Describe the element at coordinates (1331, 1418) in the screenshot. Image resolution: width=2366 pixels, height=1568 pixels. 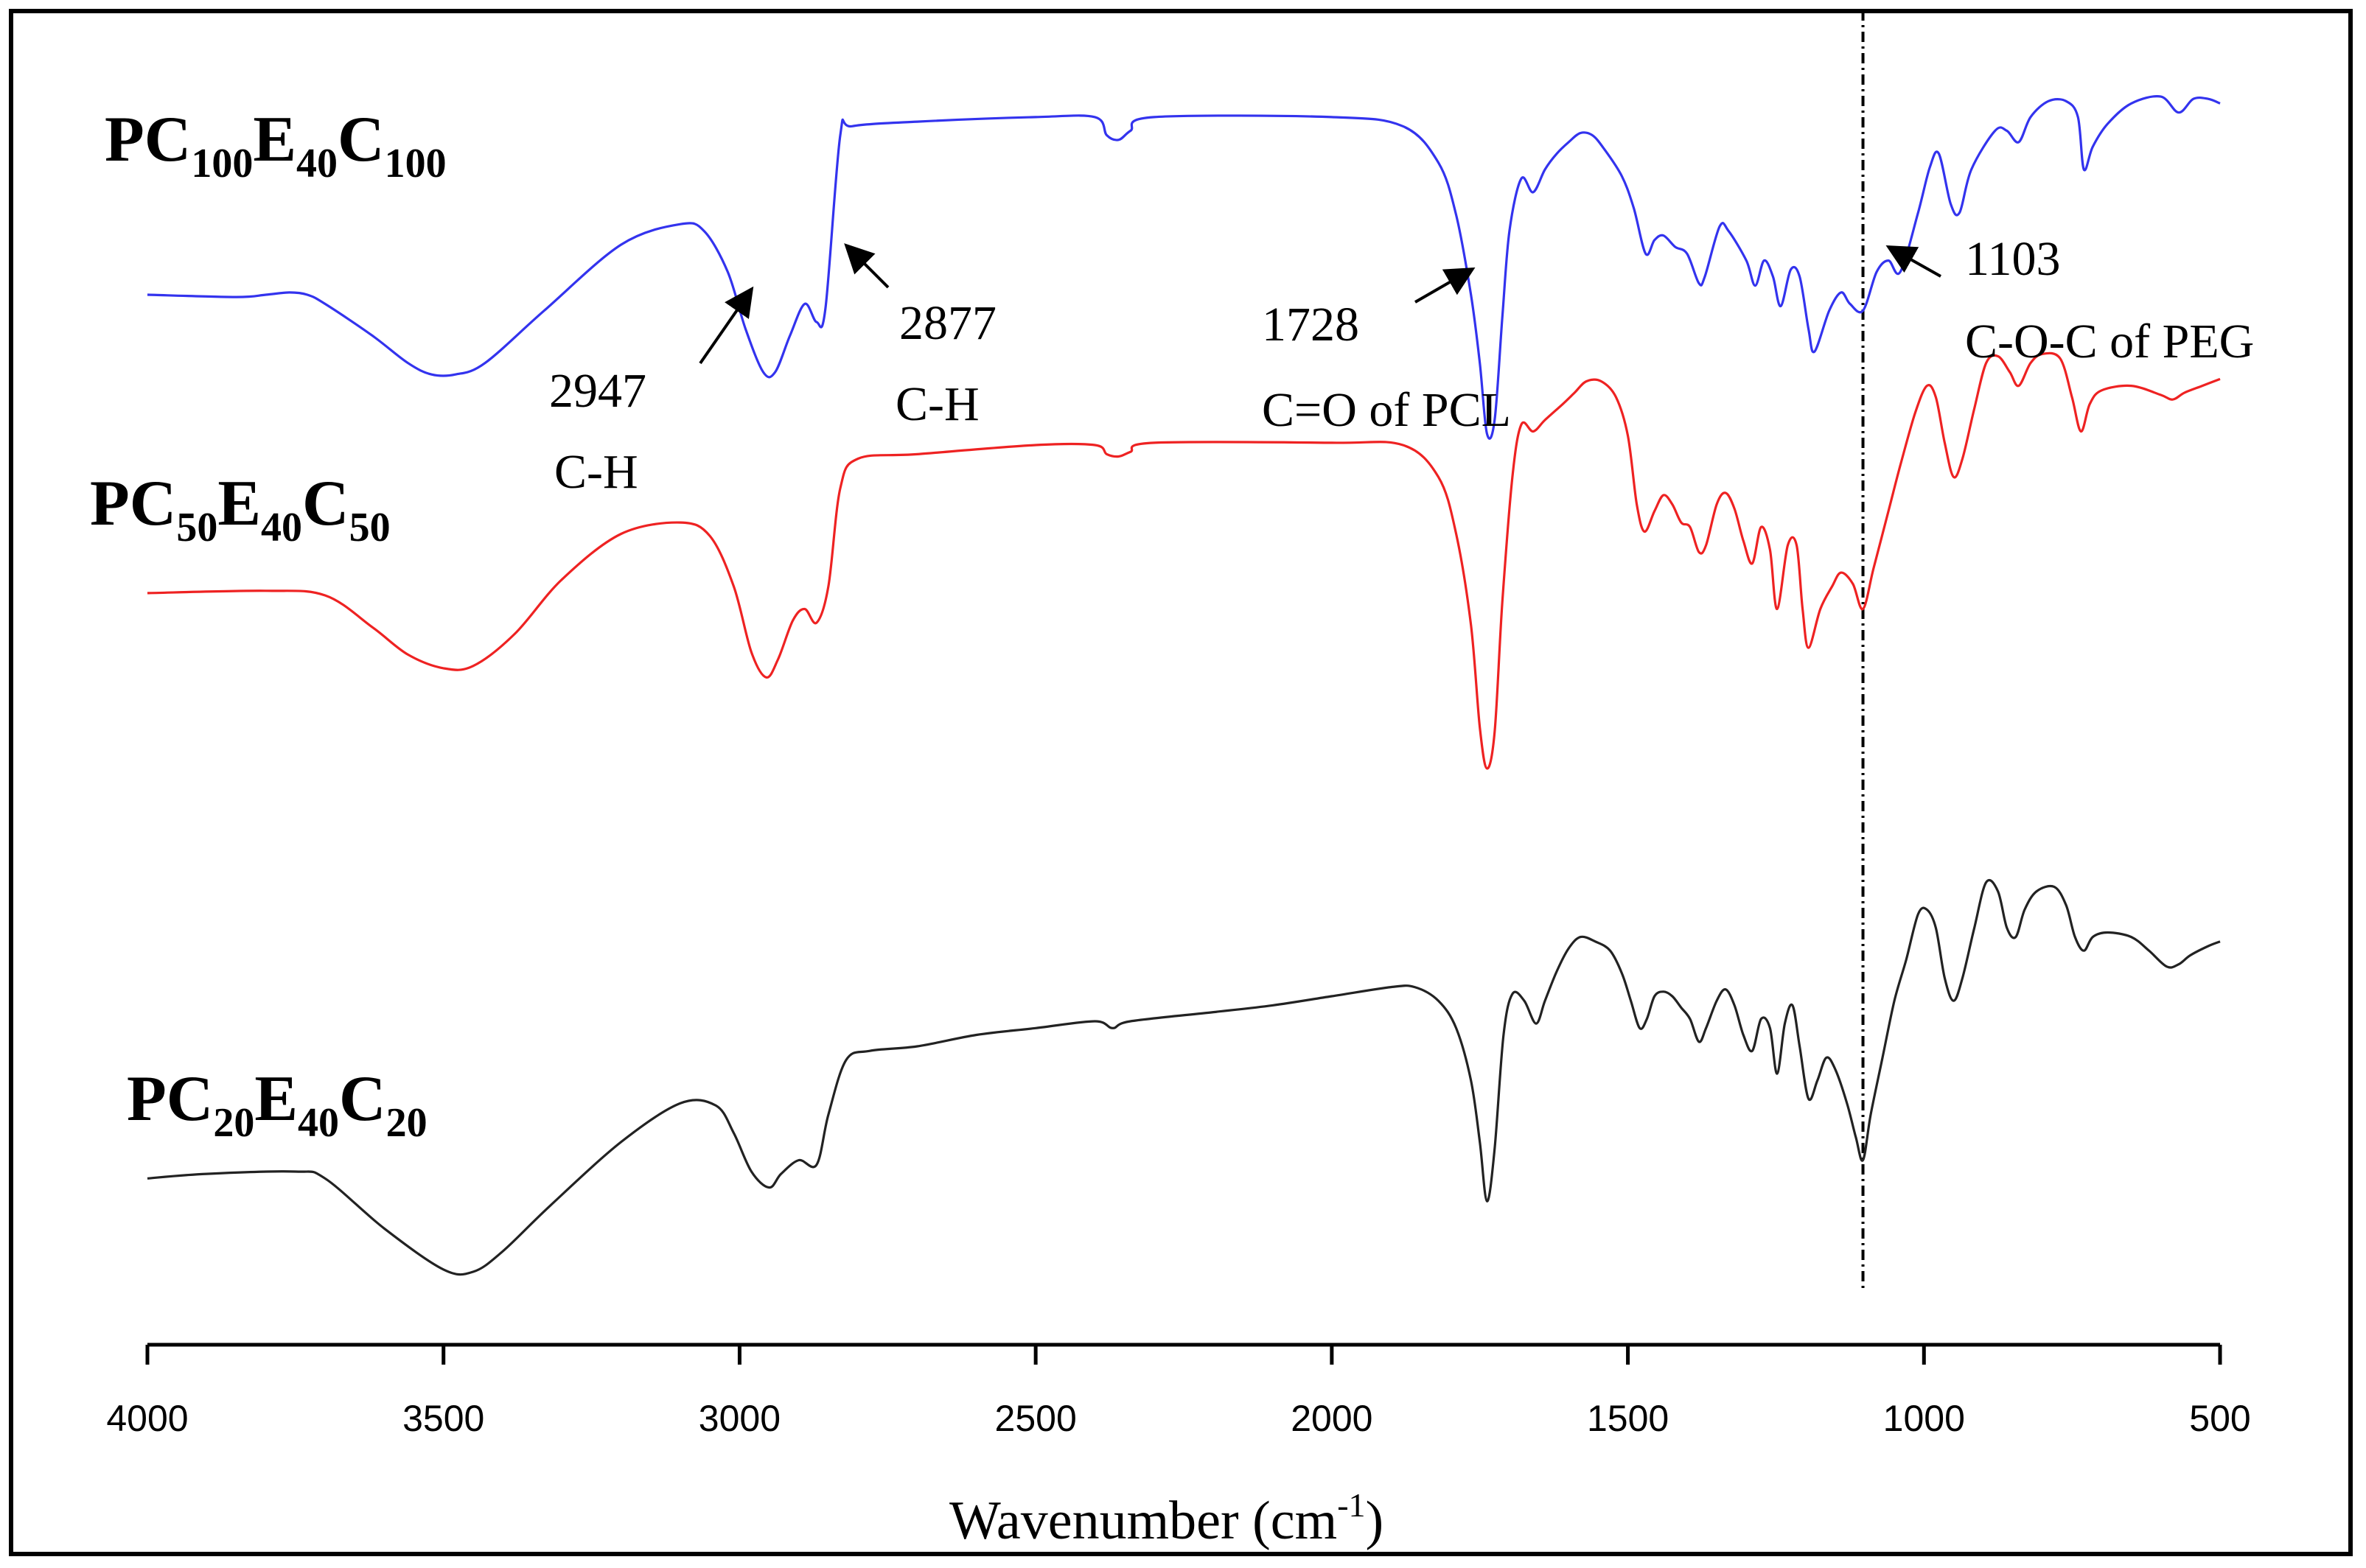
I see `x-tick-label-2000: 2000` at that location.